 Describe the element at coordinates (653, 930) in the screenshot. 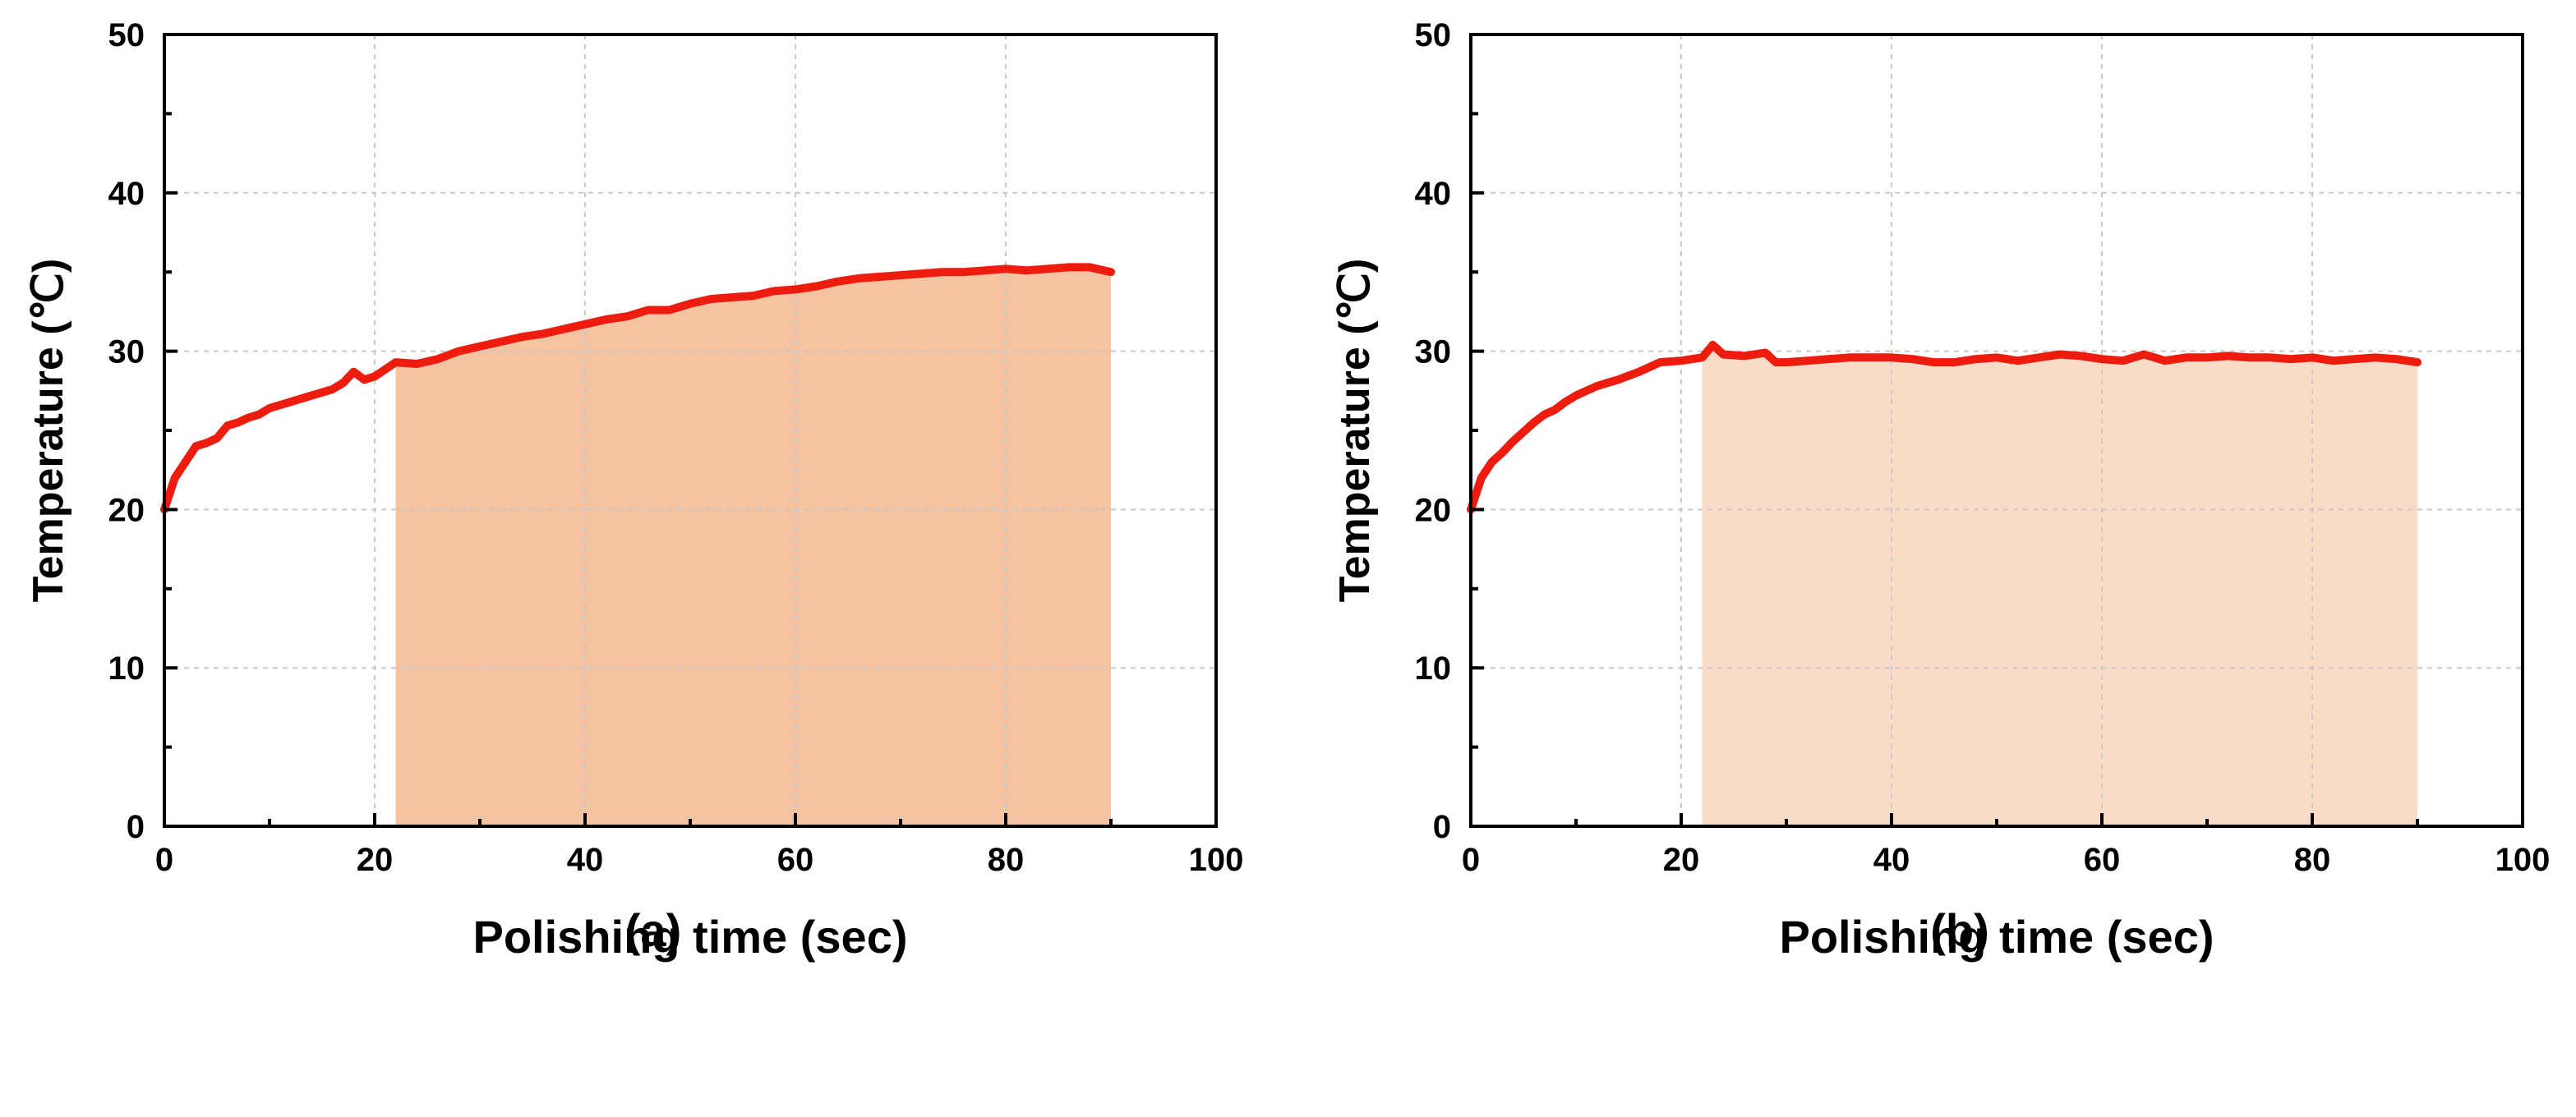

I see `panel-label-a: (a)` at that location.